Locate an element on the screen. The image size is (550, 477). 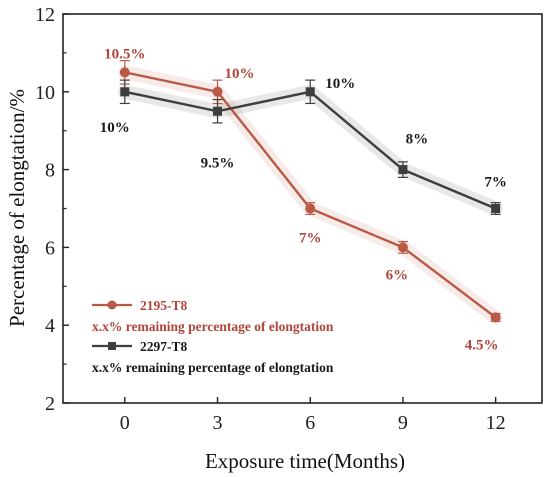
x-axis-title: Exposure time(Months) is located at coordinates (305, 461).